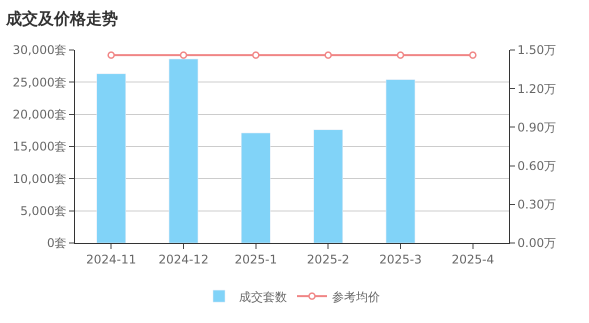 The height and width of the screenshot is (323, 589). What do you see at coordinates (56, 243) in the screenshot?
I see `y-tick-label: 0套` at bounding box center [56, 243].